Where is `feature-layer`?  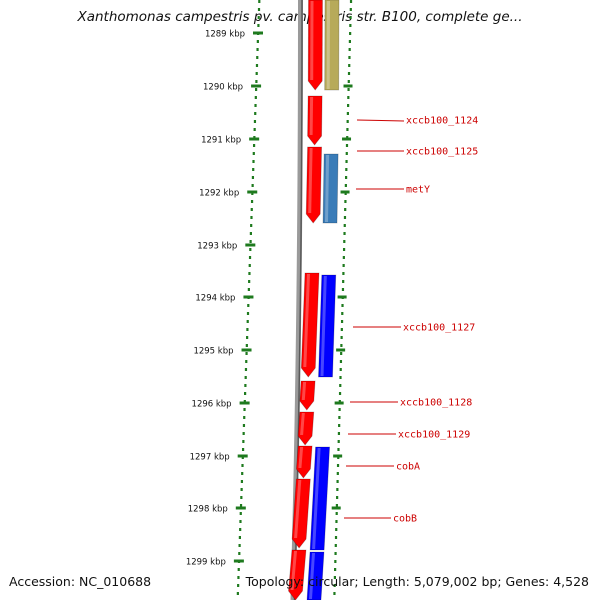 feature-layer is located at coordinates (314, 300).